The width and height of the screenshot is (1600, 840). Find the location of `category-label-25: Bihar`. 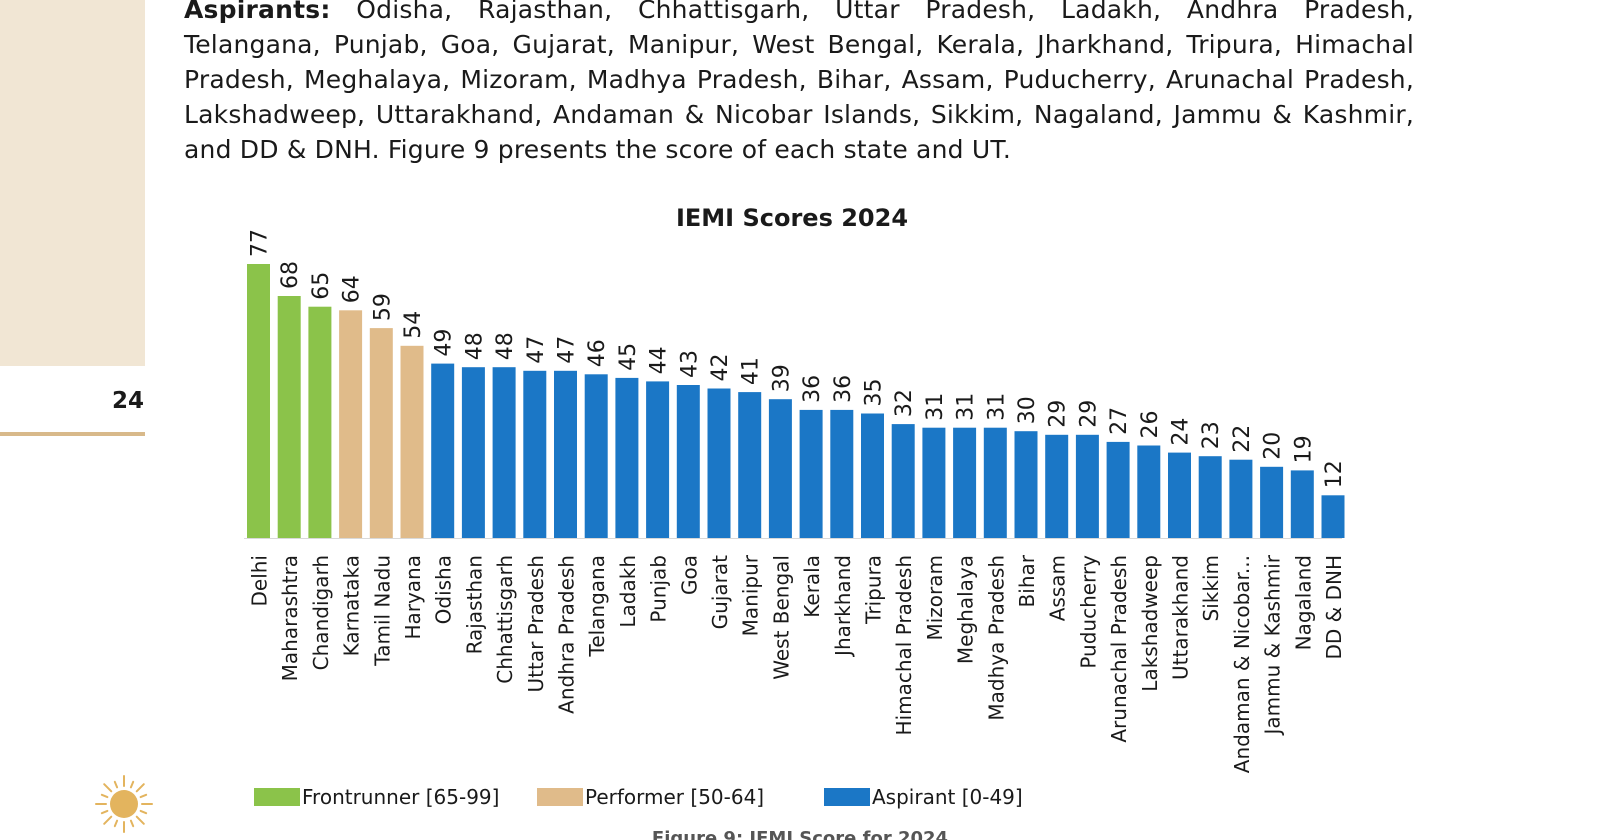

category-label-25: Bihar is located at coordinates (1027, 580).